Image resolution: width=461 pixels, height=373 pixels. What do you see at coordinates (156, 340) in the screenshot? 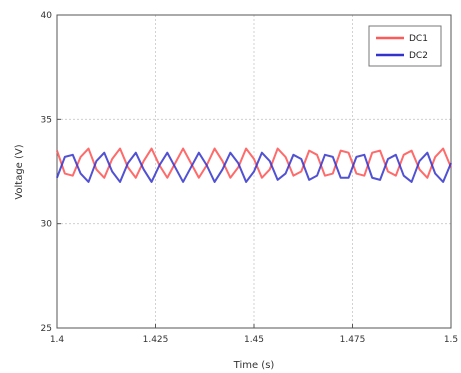
I see `x-tick-label: 1.425` at bounding box center [156, 340].